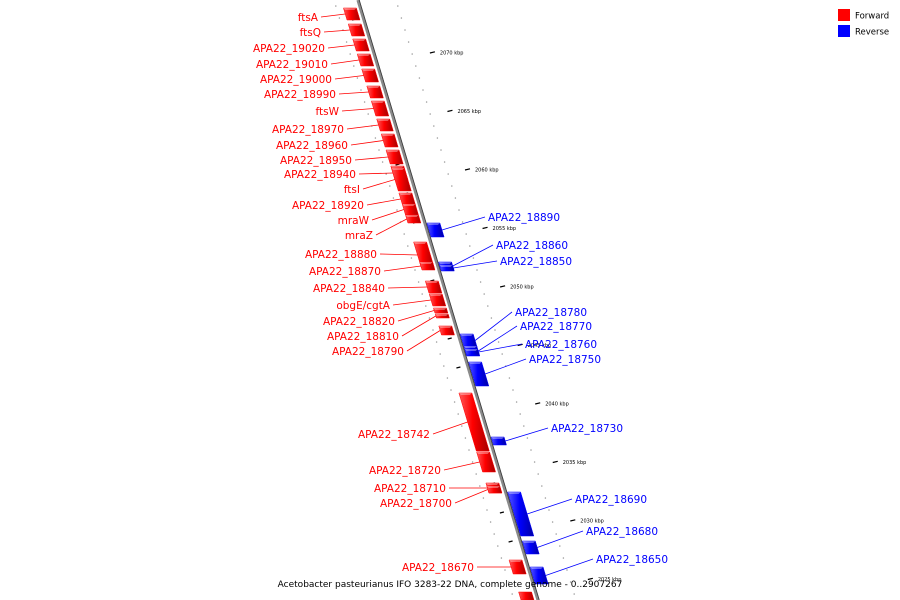 The width and height of the screenshot is (900, 600). I want to click on gene-label-apa22-18850: APA22_18850, so click(536, 262).